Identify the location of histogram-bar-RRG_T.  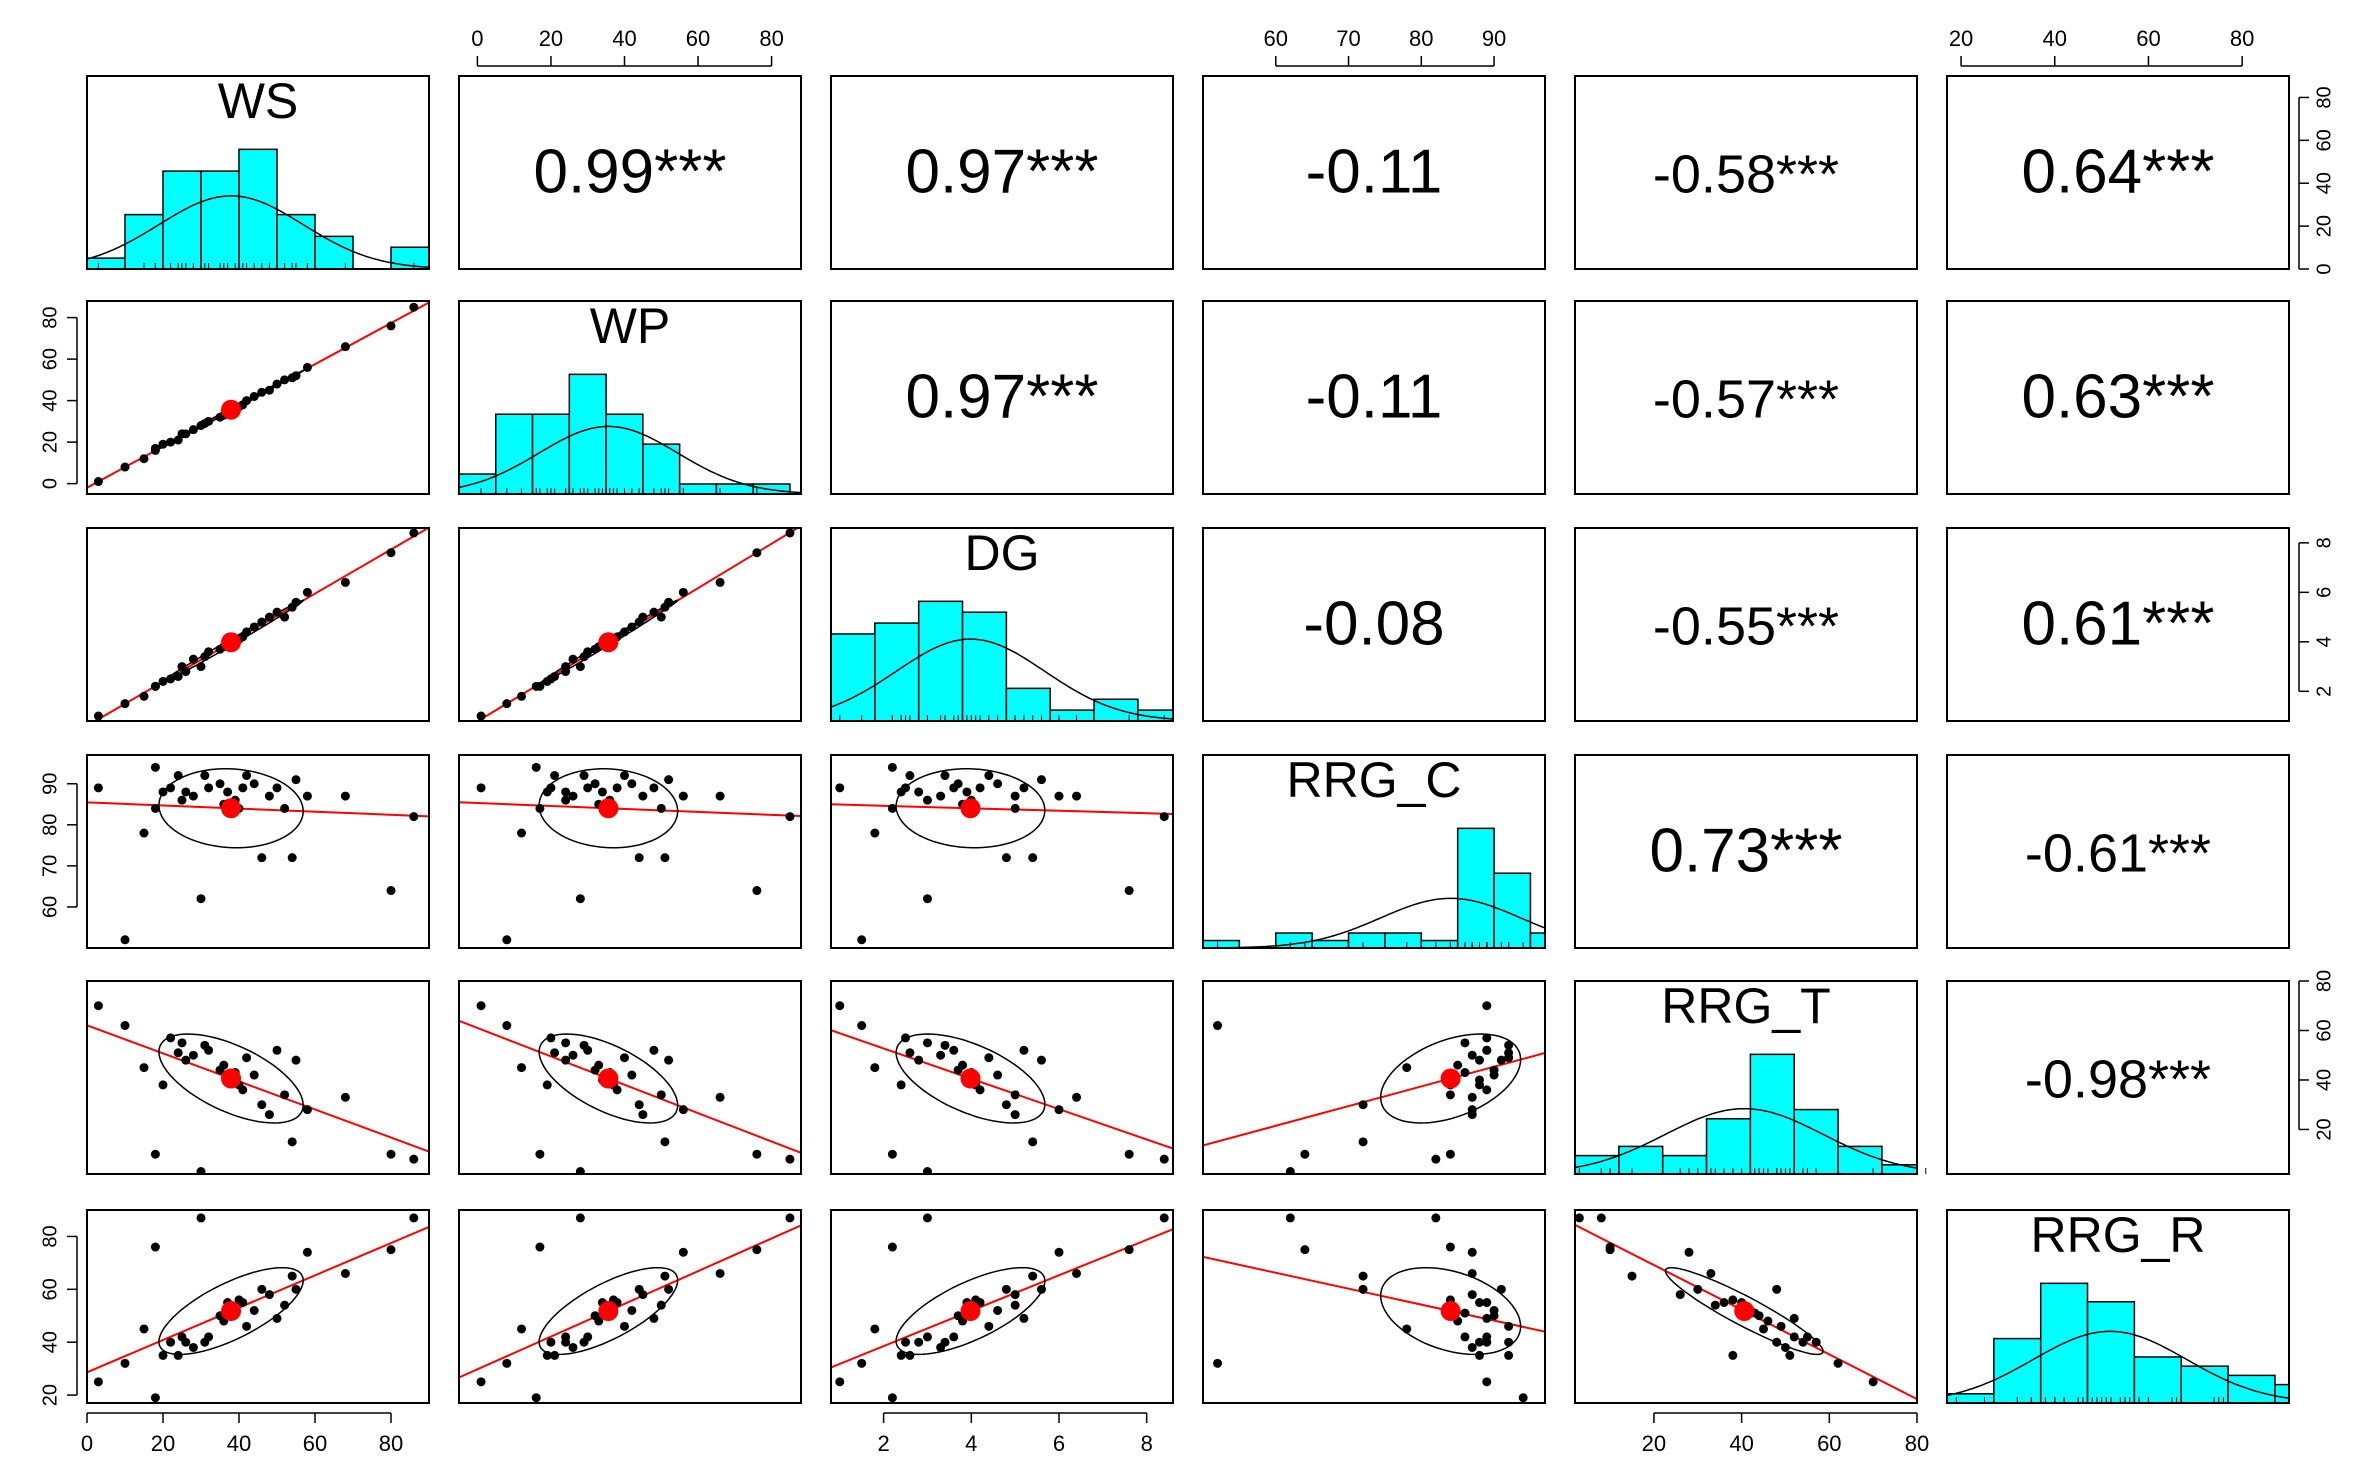
(1684, 1164).